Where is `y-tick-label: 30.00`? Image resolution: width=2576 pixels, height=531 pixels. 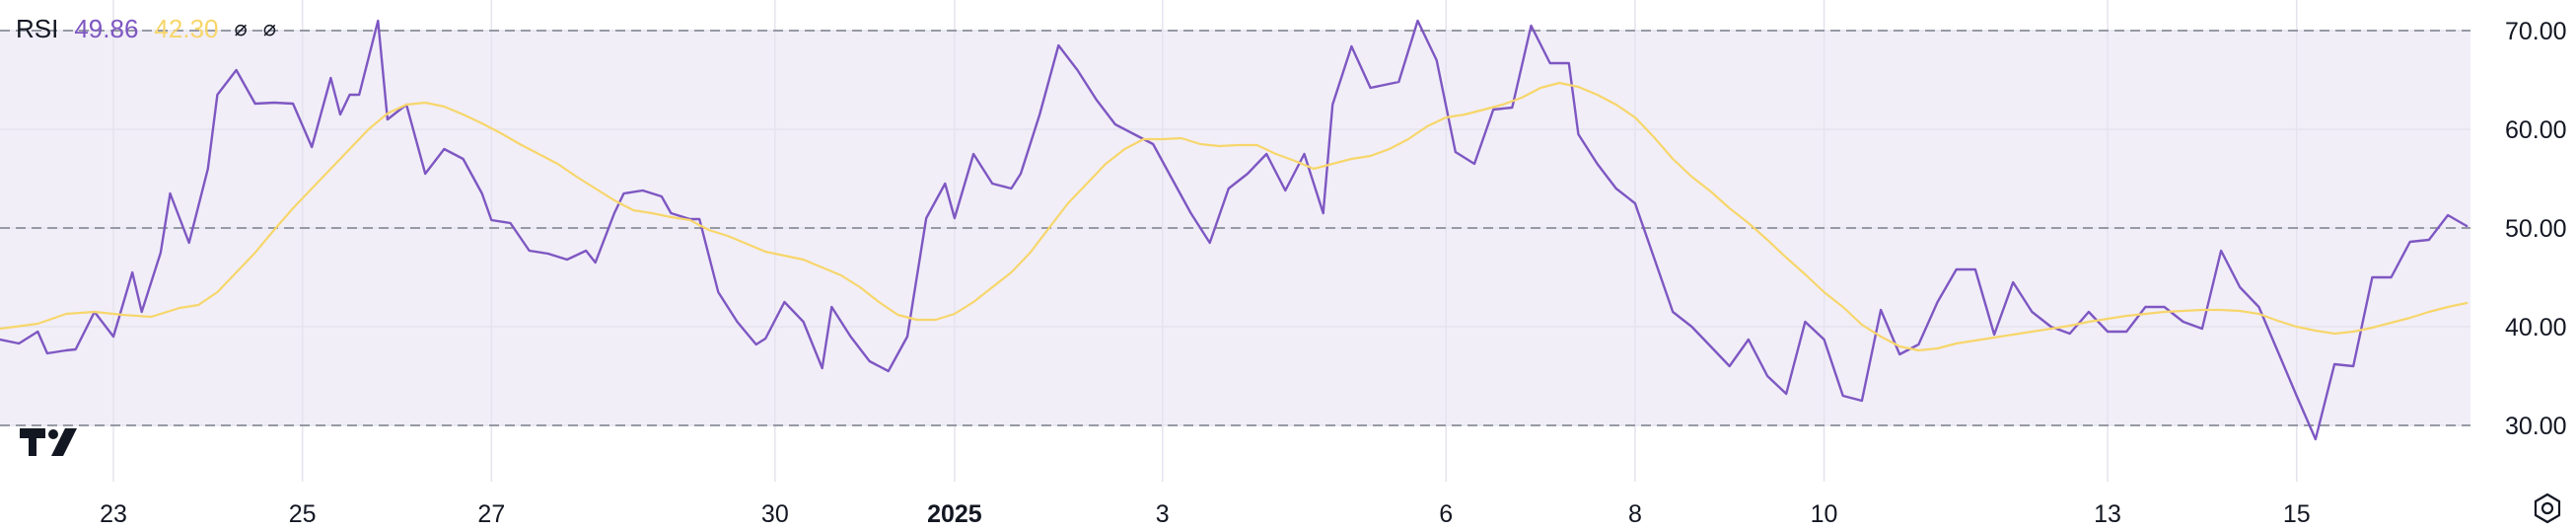 y-tick-label: 30.00 is located at coordinates (2536, 426).